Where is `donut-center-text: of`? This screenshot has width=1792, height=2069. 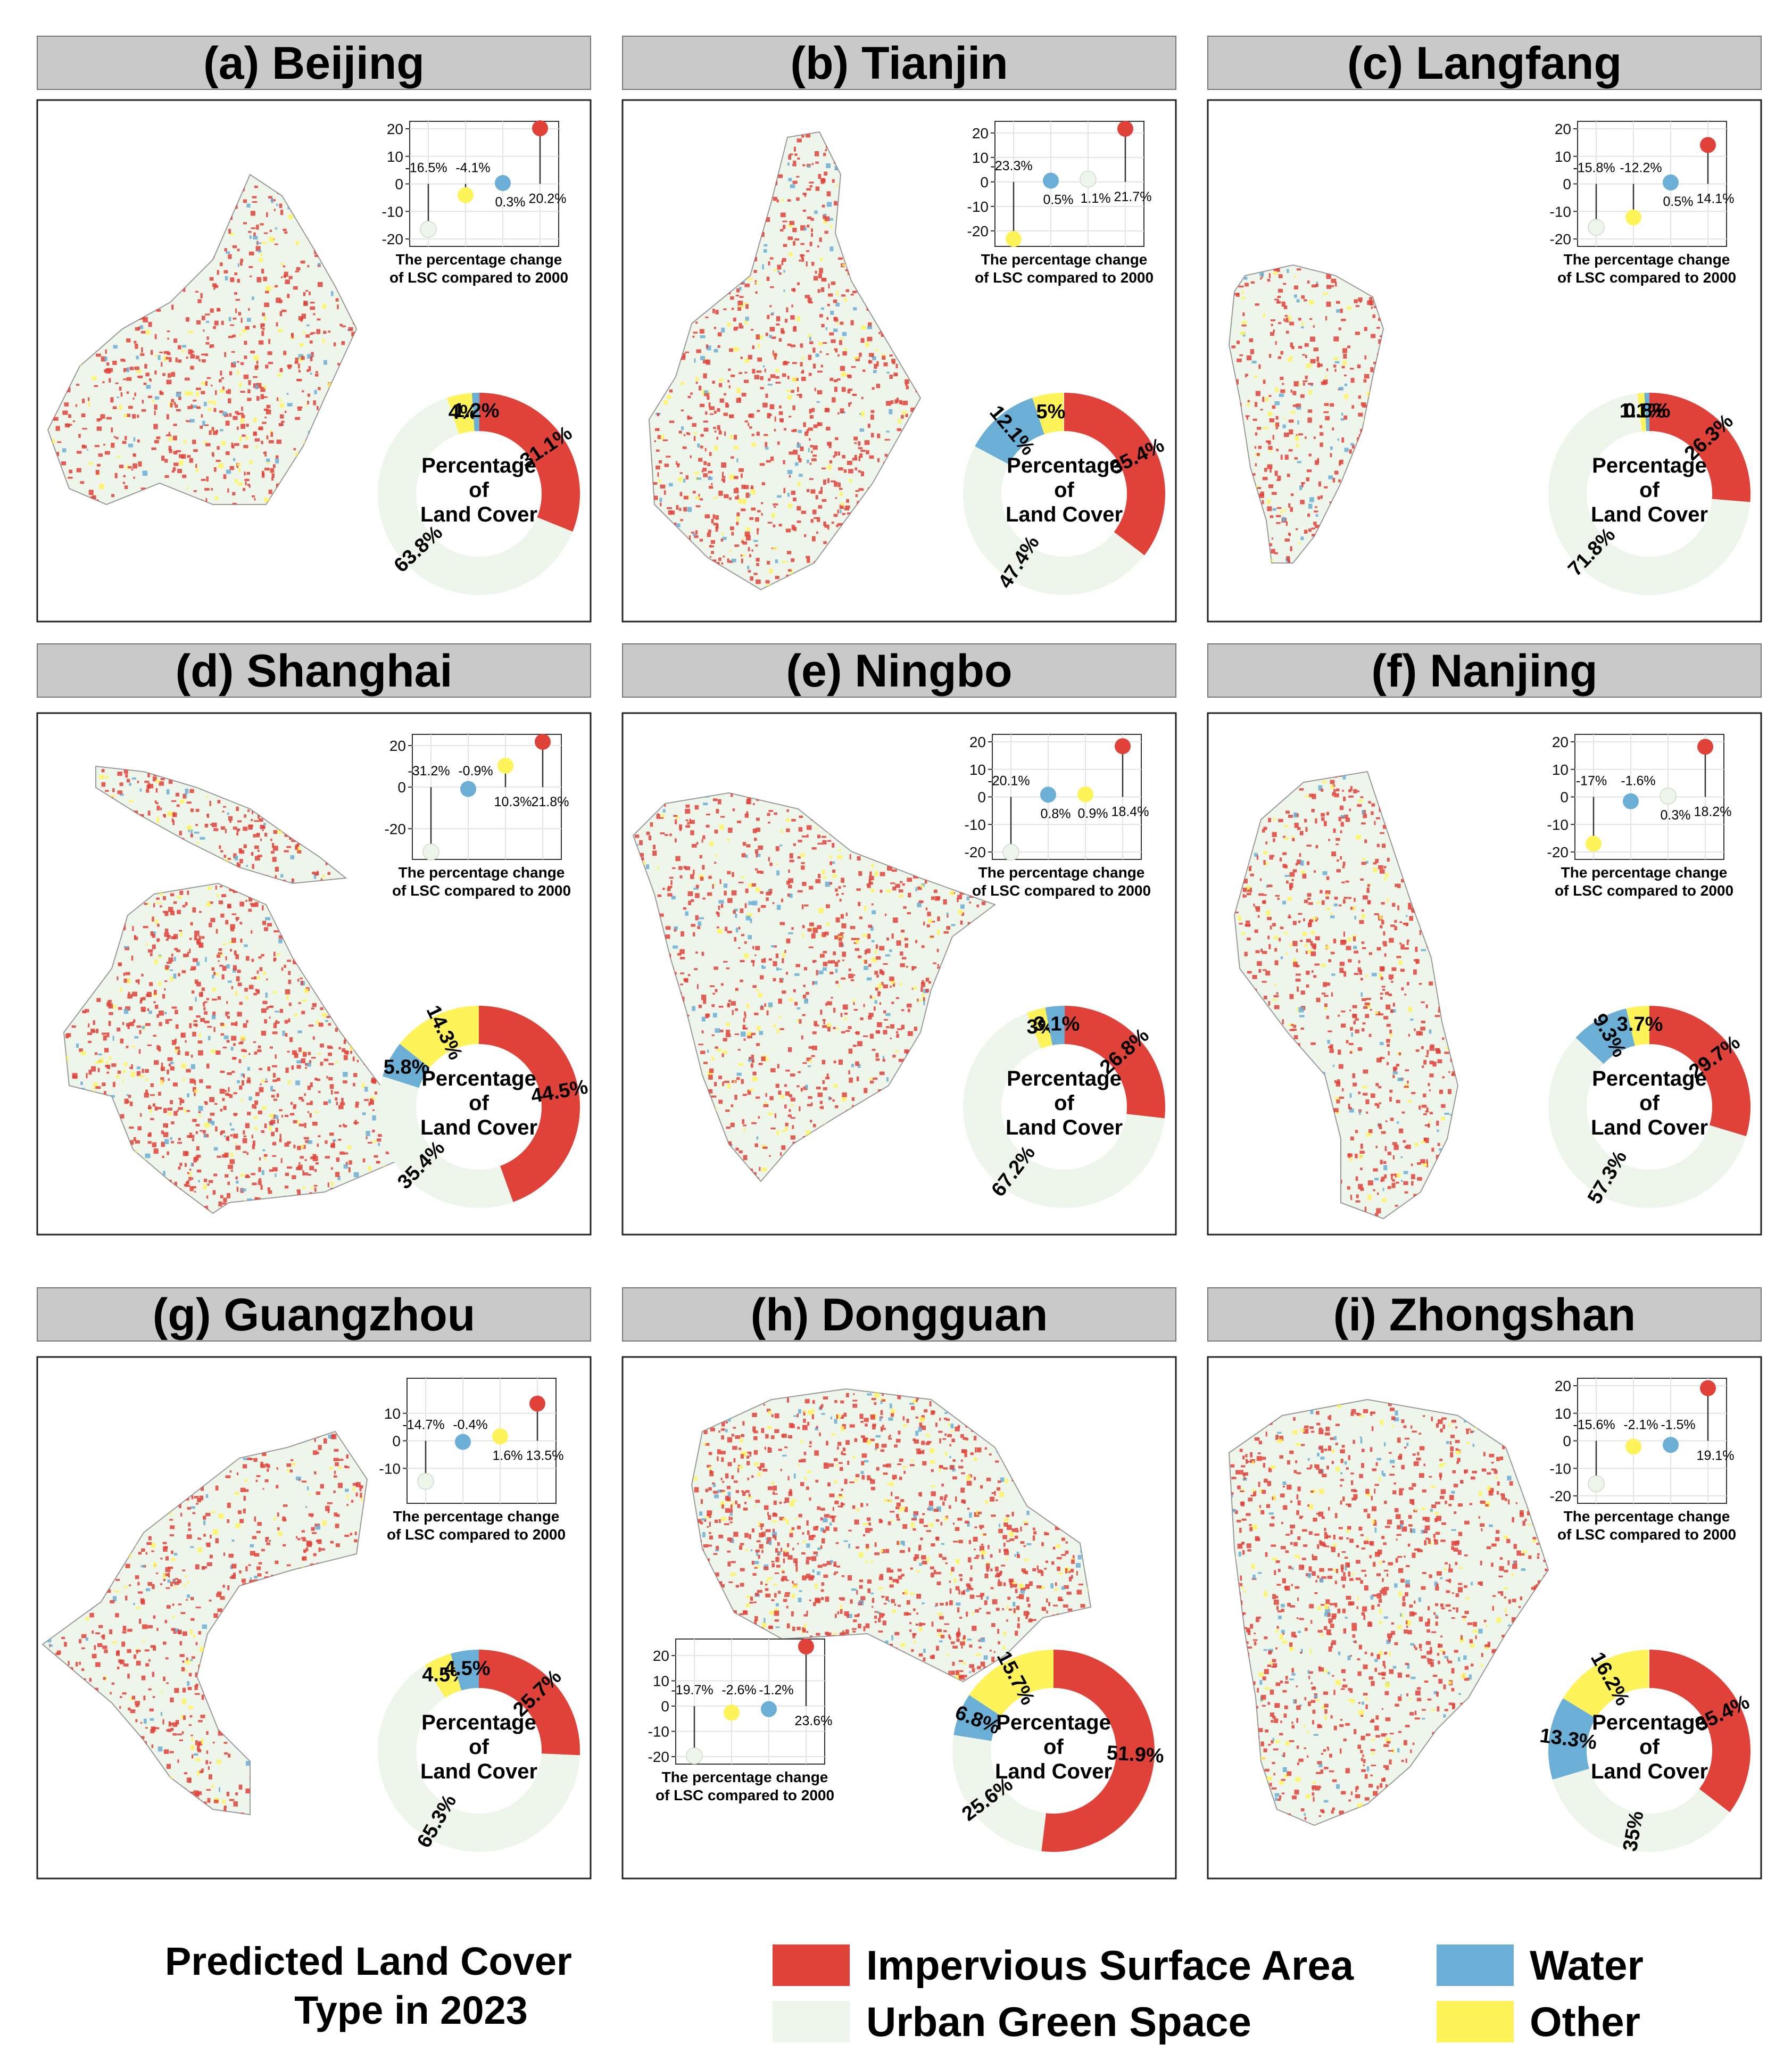 donut-center-text: of is located at coordinates (479, 490).